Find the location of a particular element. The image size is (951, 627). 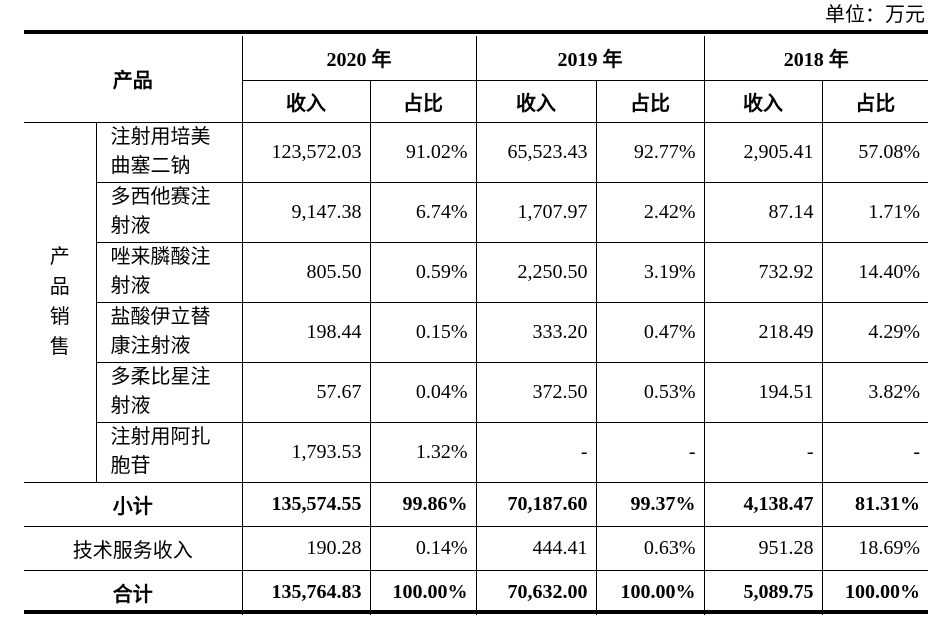

income-value: 65,523.43 is located at coordinates (536, 152).